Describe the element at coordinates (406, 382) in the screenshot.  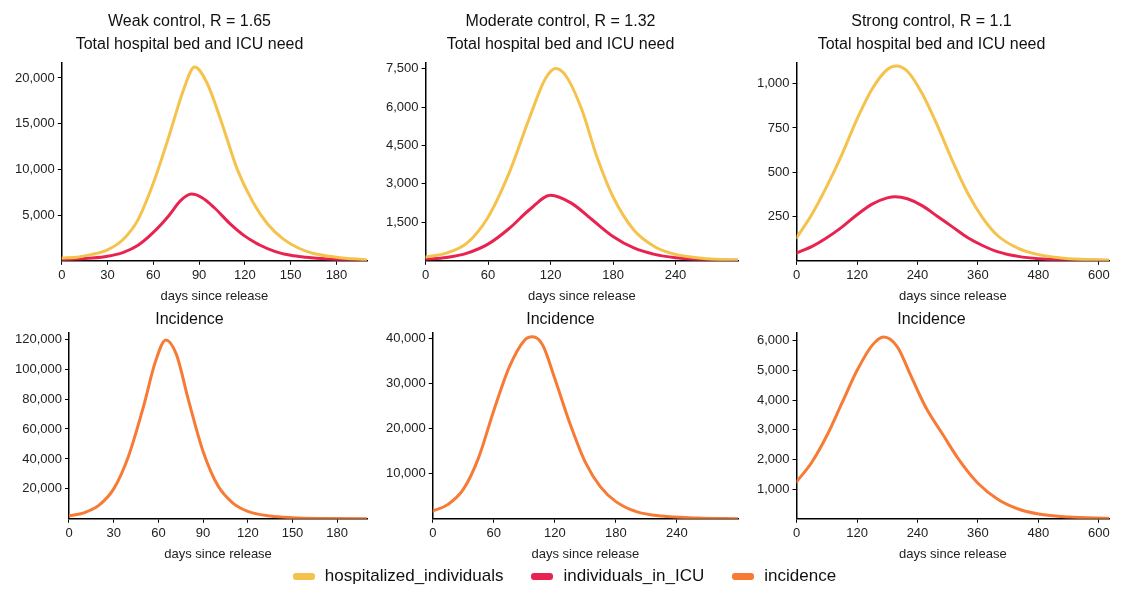
I see `y-tick-label: 30,000` at that location.